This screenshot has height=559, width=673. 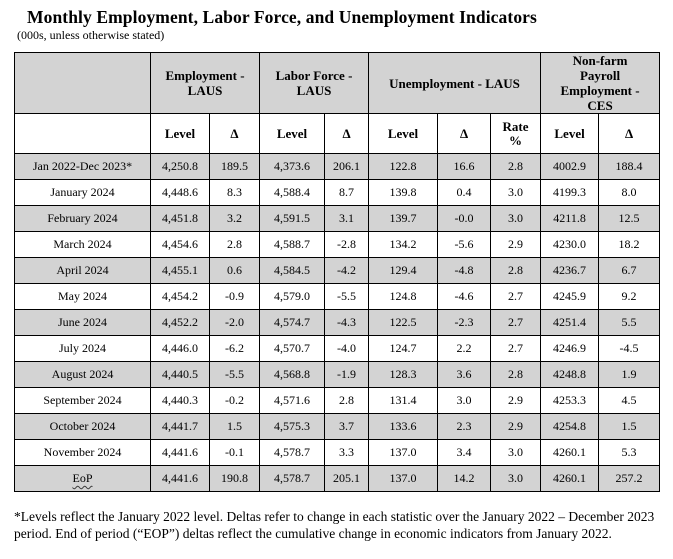 What do you see at coordinates (234, 322) in the screenshot?
I see `data-cell: -2.0` at bounding box center [234, 322].